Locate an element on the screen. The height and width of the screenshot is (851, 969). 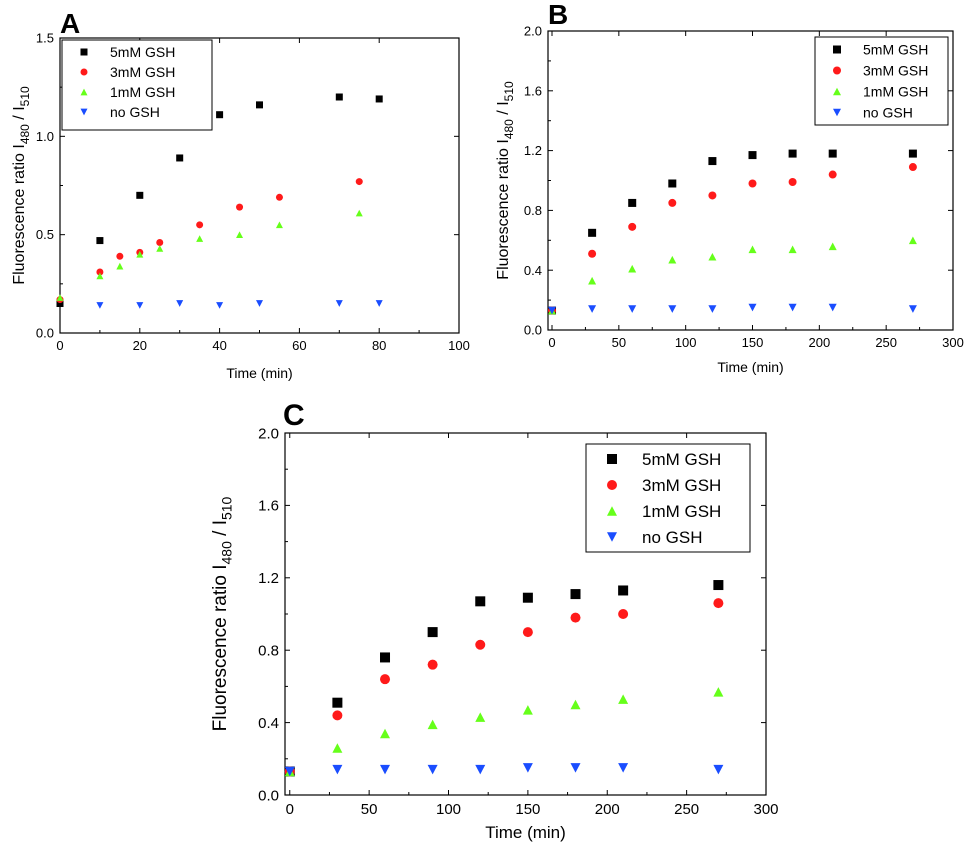
x-tick-label: 250 is located at coordinates (686, 809).